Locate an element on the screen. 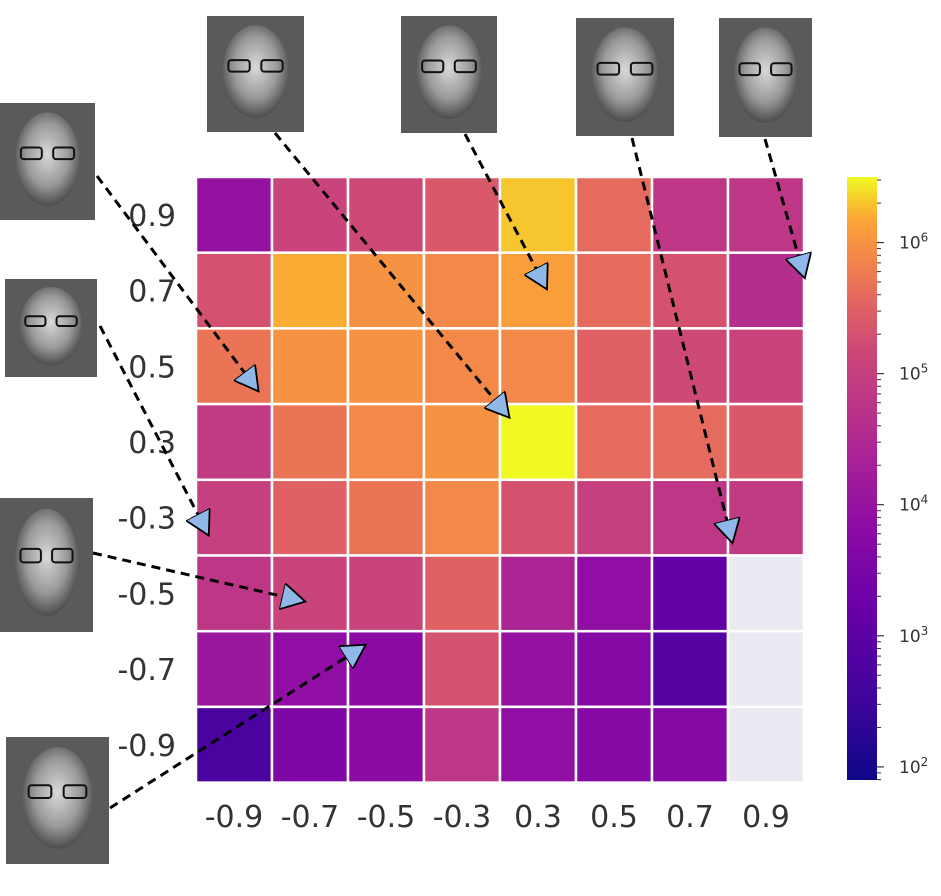 This screenshot has height=896, width=941. x-tick-labels: -0.9 -0.7 -0.5 -0.3 0.3 0.5 0.7 0.9 is located at coordinates (497, 817).